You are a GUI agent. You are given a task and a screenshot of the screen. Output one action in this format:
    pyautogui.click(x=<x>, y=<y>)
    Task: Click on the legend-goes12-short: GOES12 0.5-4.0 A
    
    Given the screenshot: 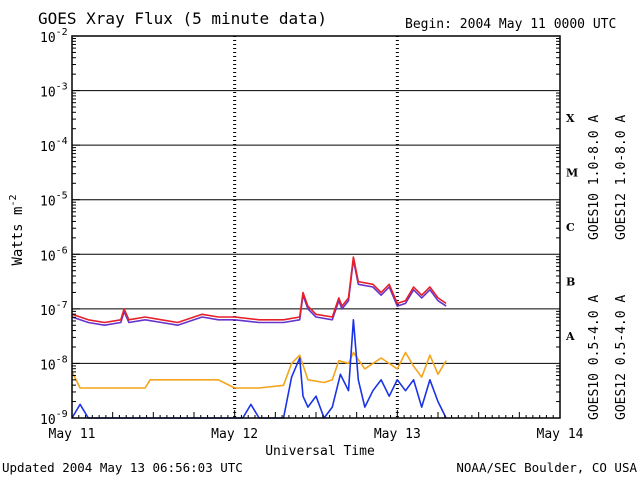 What is the action you would take?
    pyautogui.click(x=621, y=357)
    